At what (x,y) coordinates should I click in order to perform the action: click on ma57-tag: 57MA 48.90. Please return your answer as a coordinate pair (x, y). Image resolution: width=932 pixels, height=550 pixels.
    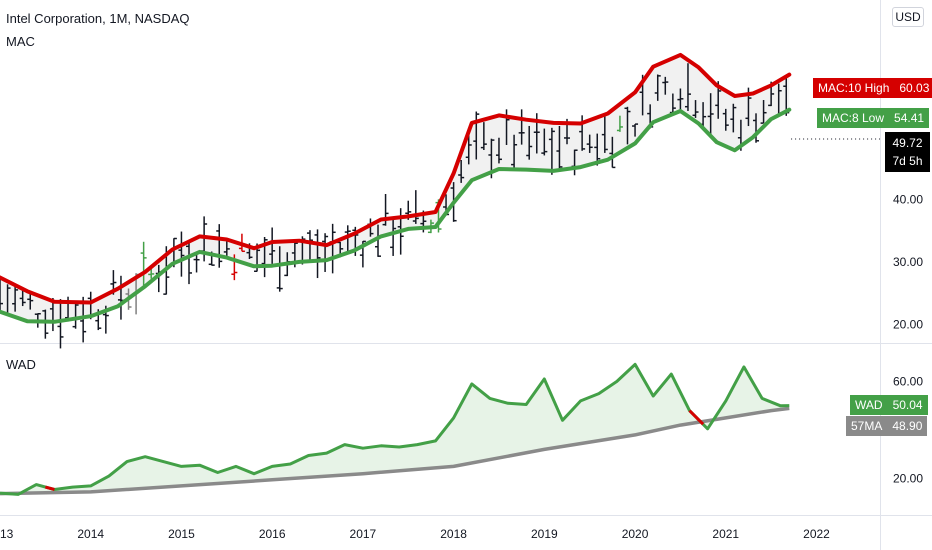
    Looking at the image, I should click on (887, 426).